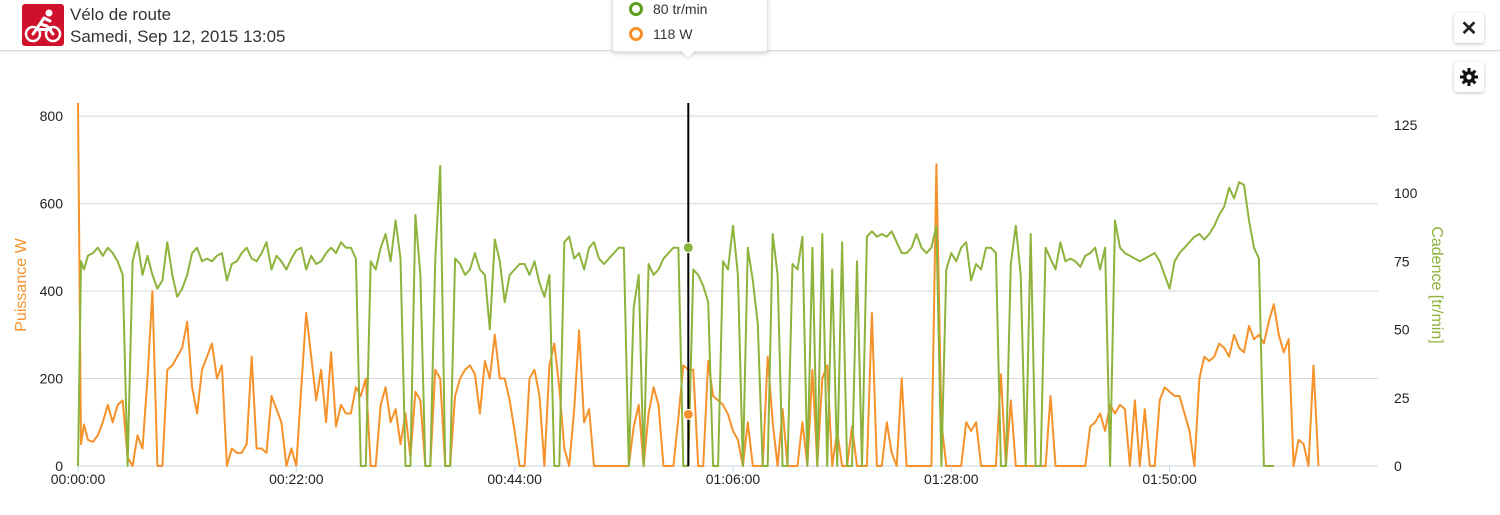 The width and height of the screenshot is (1500, 515). Describe the element at coordinates (52, 116) in the screenshot. I see `left-tick-label: 800` at that location.